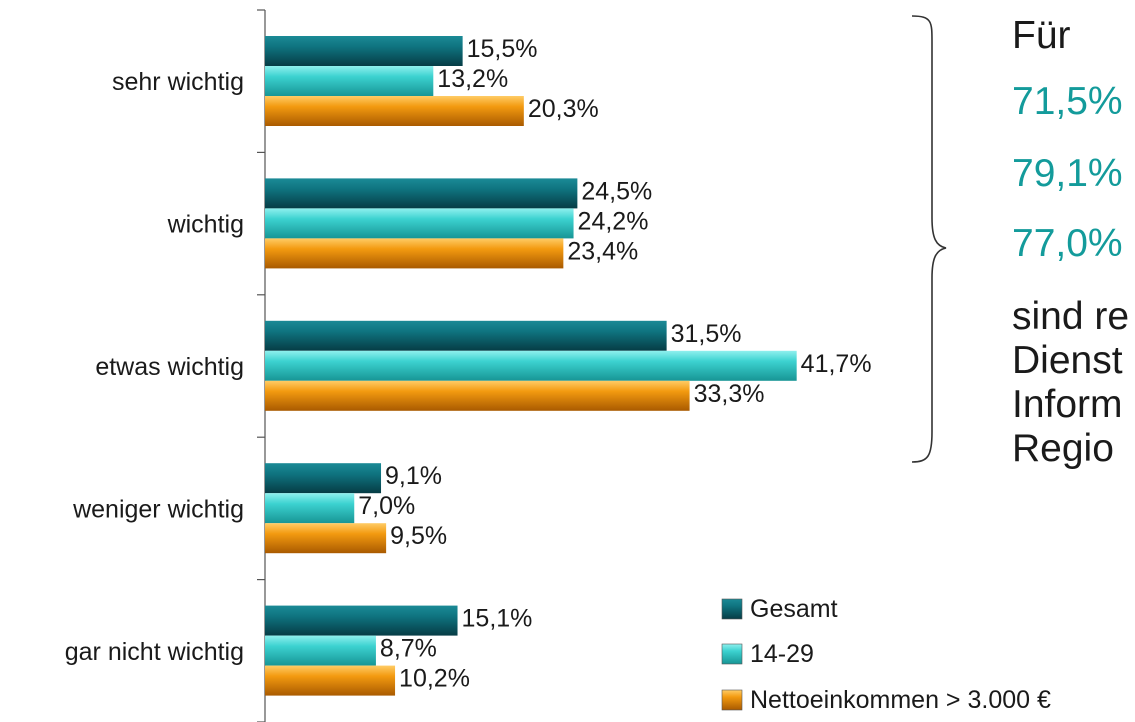 The image size is (1135, 722). Describe the element at coordinates (419, 223) in the screenshot. I see `bar-14-29-wichtig` at that location.